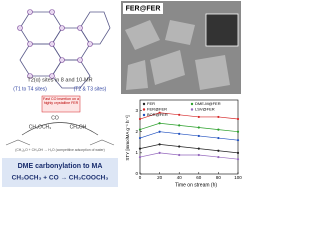 The image size is (320, 240). What do you see at coordinates (140, 177) in the screenshot?
I see `x-tick-label: 0` at bounding box center [140, 177].